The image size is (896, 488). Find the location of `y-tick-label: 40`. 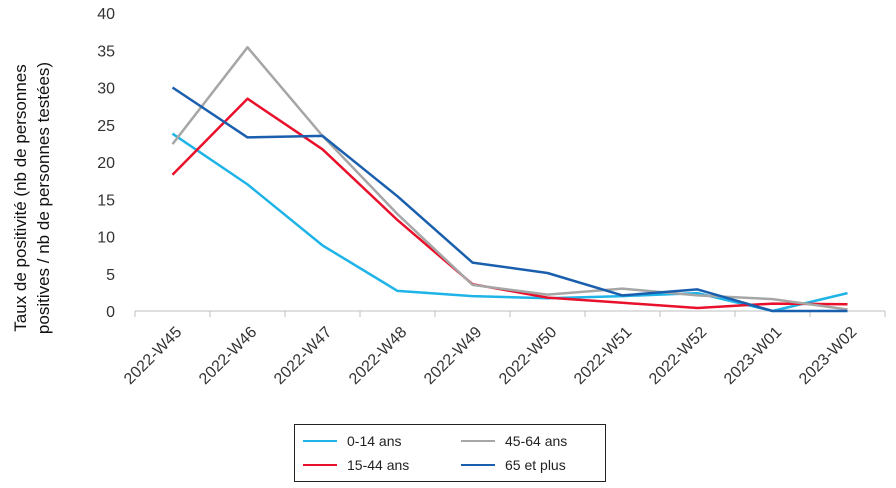

y-tick-label: 40 is located at coordinates (106, 14).